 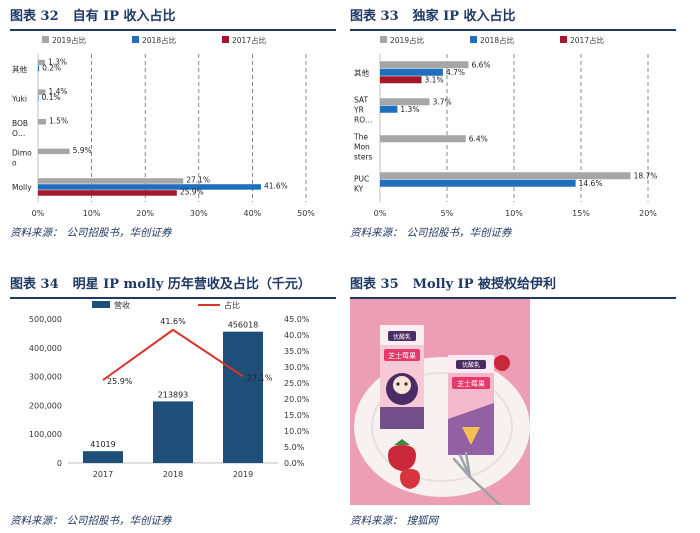 What do you see at coordinates (122, 305) in the screenshot?
I see `legend-label-bars: 营收` at bounding box center [122, 305].